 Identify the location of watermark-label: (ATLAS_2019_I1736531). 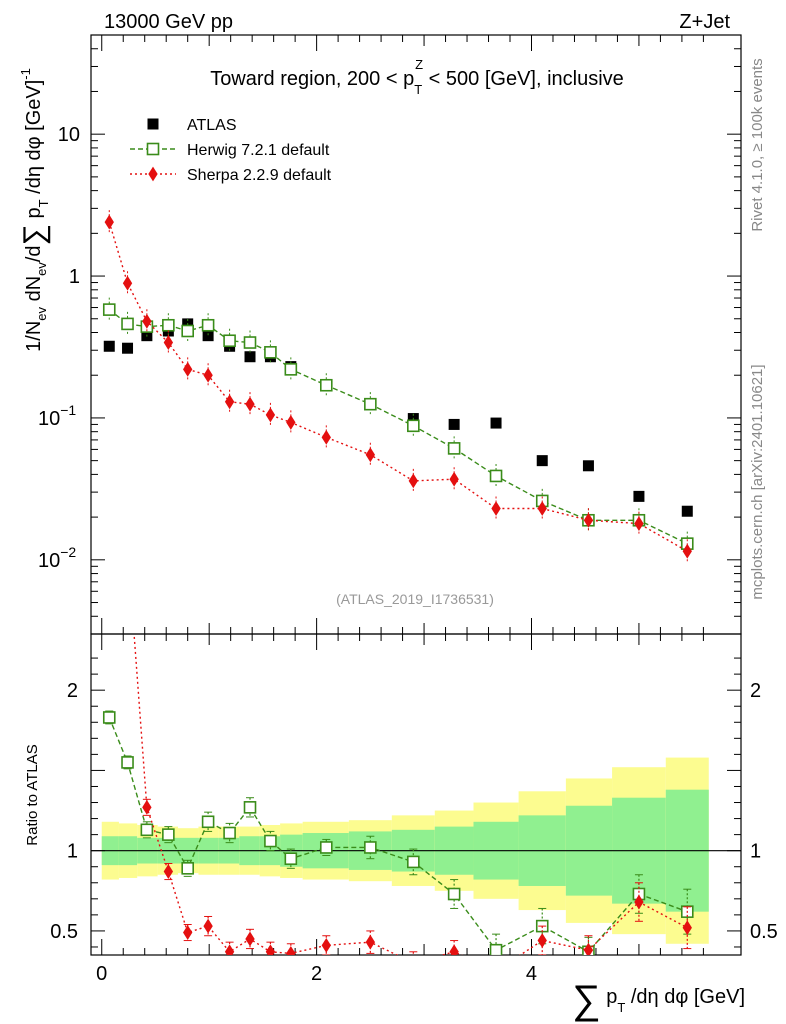
(415, 599).